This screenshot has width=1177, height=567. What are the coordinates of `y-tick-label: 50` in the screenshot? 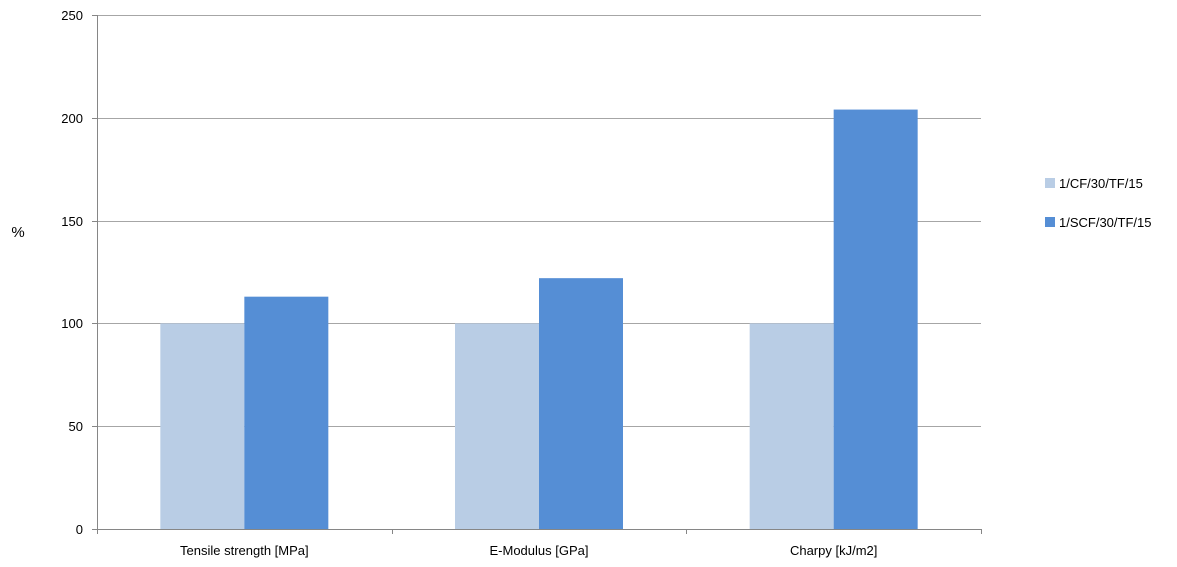 It's located at (76, 426).